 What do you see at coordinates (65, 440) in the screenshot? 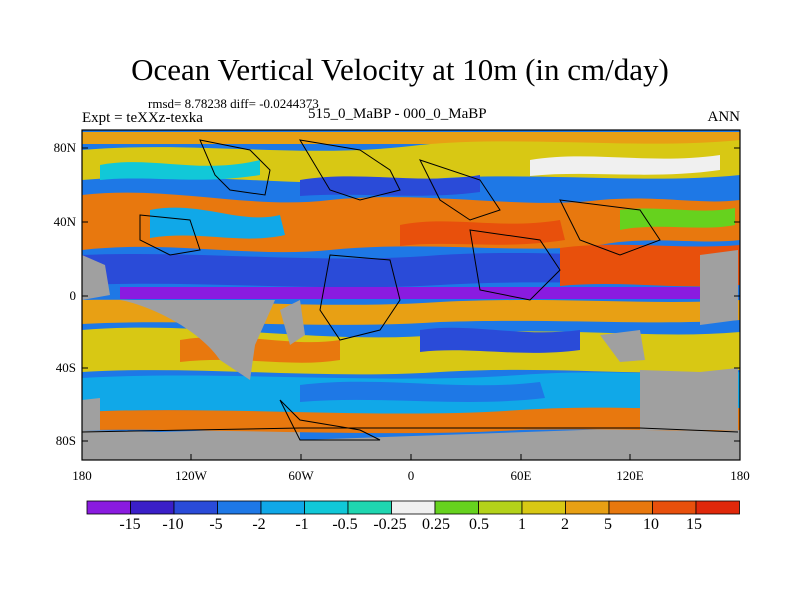
I see `lat-label-80s: 80S` at bounding box center [65, 440].